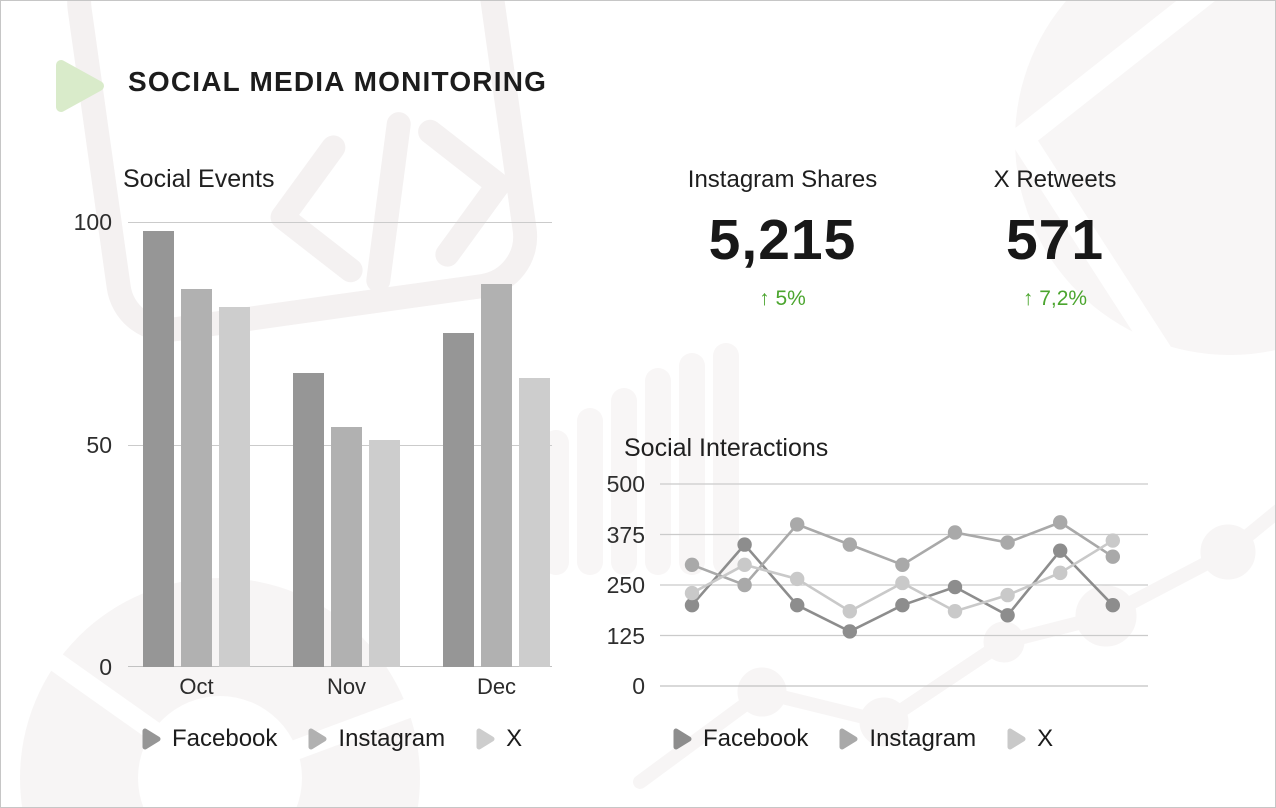 Image resolution: width=1276 pixels, height=808 pixels. Describe the element at coordinates (338, 81) in the screenshot. I see `page-title: SOCIAL MEDIA MONITORING` at that location.